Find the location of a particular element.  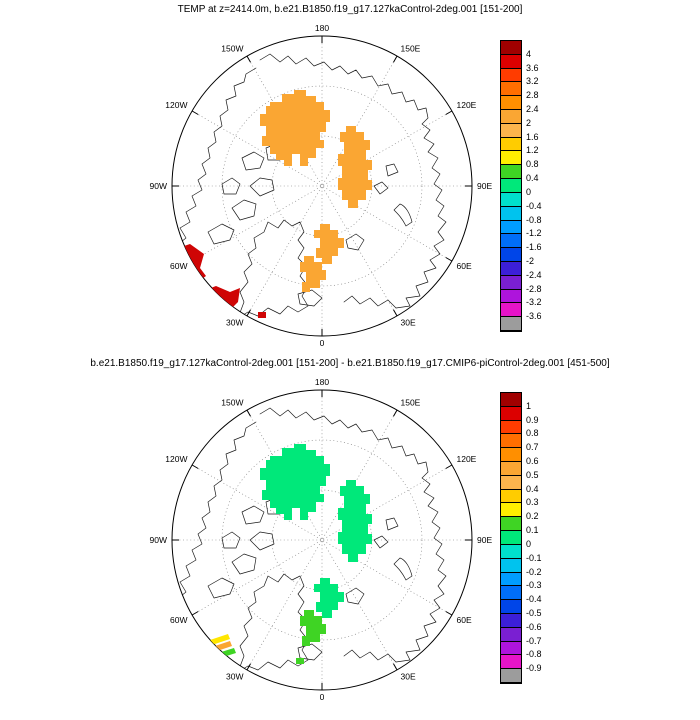

azimuth-label: 150W is located at coordinates (232, 403).